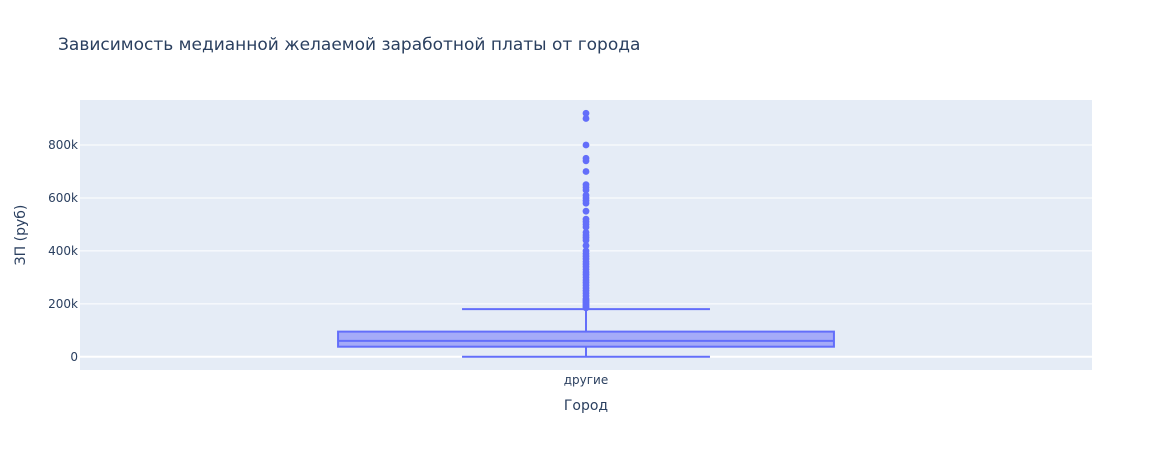 This screenshot has height=450, width=1172. What do you see at coordinates (586, 339) in the screenshot?
I see `iqr-box` at bounding box center [586, 339].